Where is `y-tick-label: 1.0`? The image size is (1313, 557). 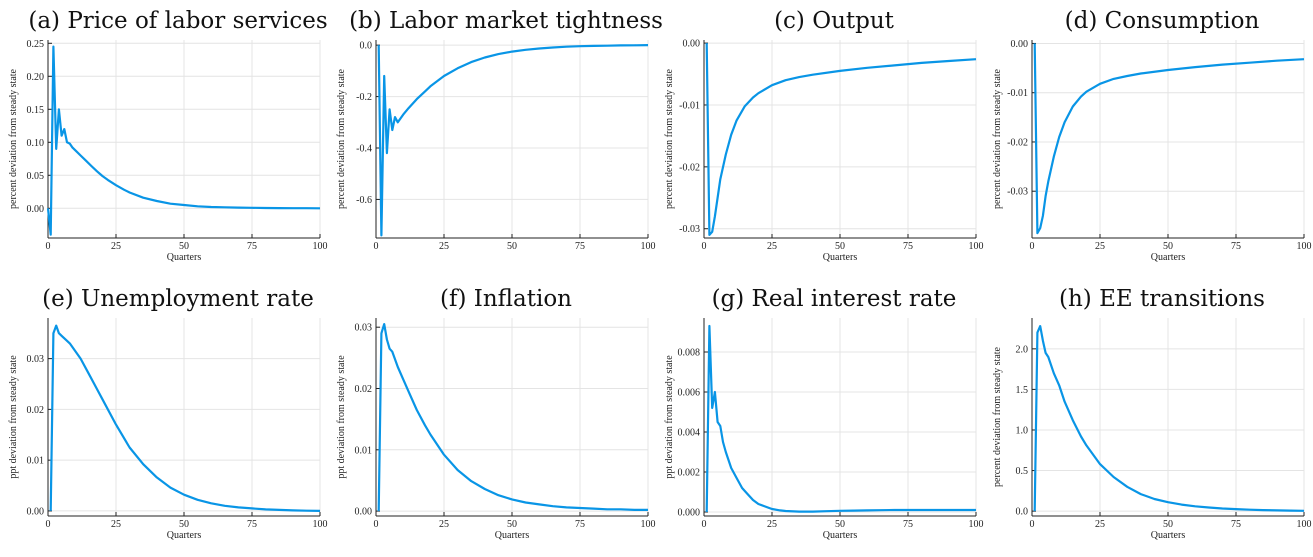
y-tick-label: 1.0 is located at coordinates (1022, 430).